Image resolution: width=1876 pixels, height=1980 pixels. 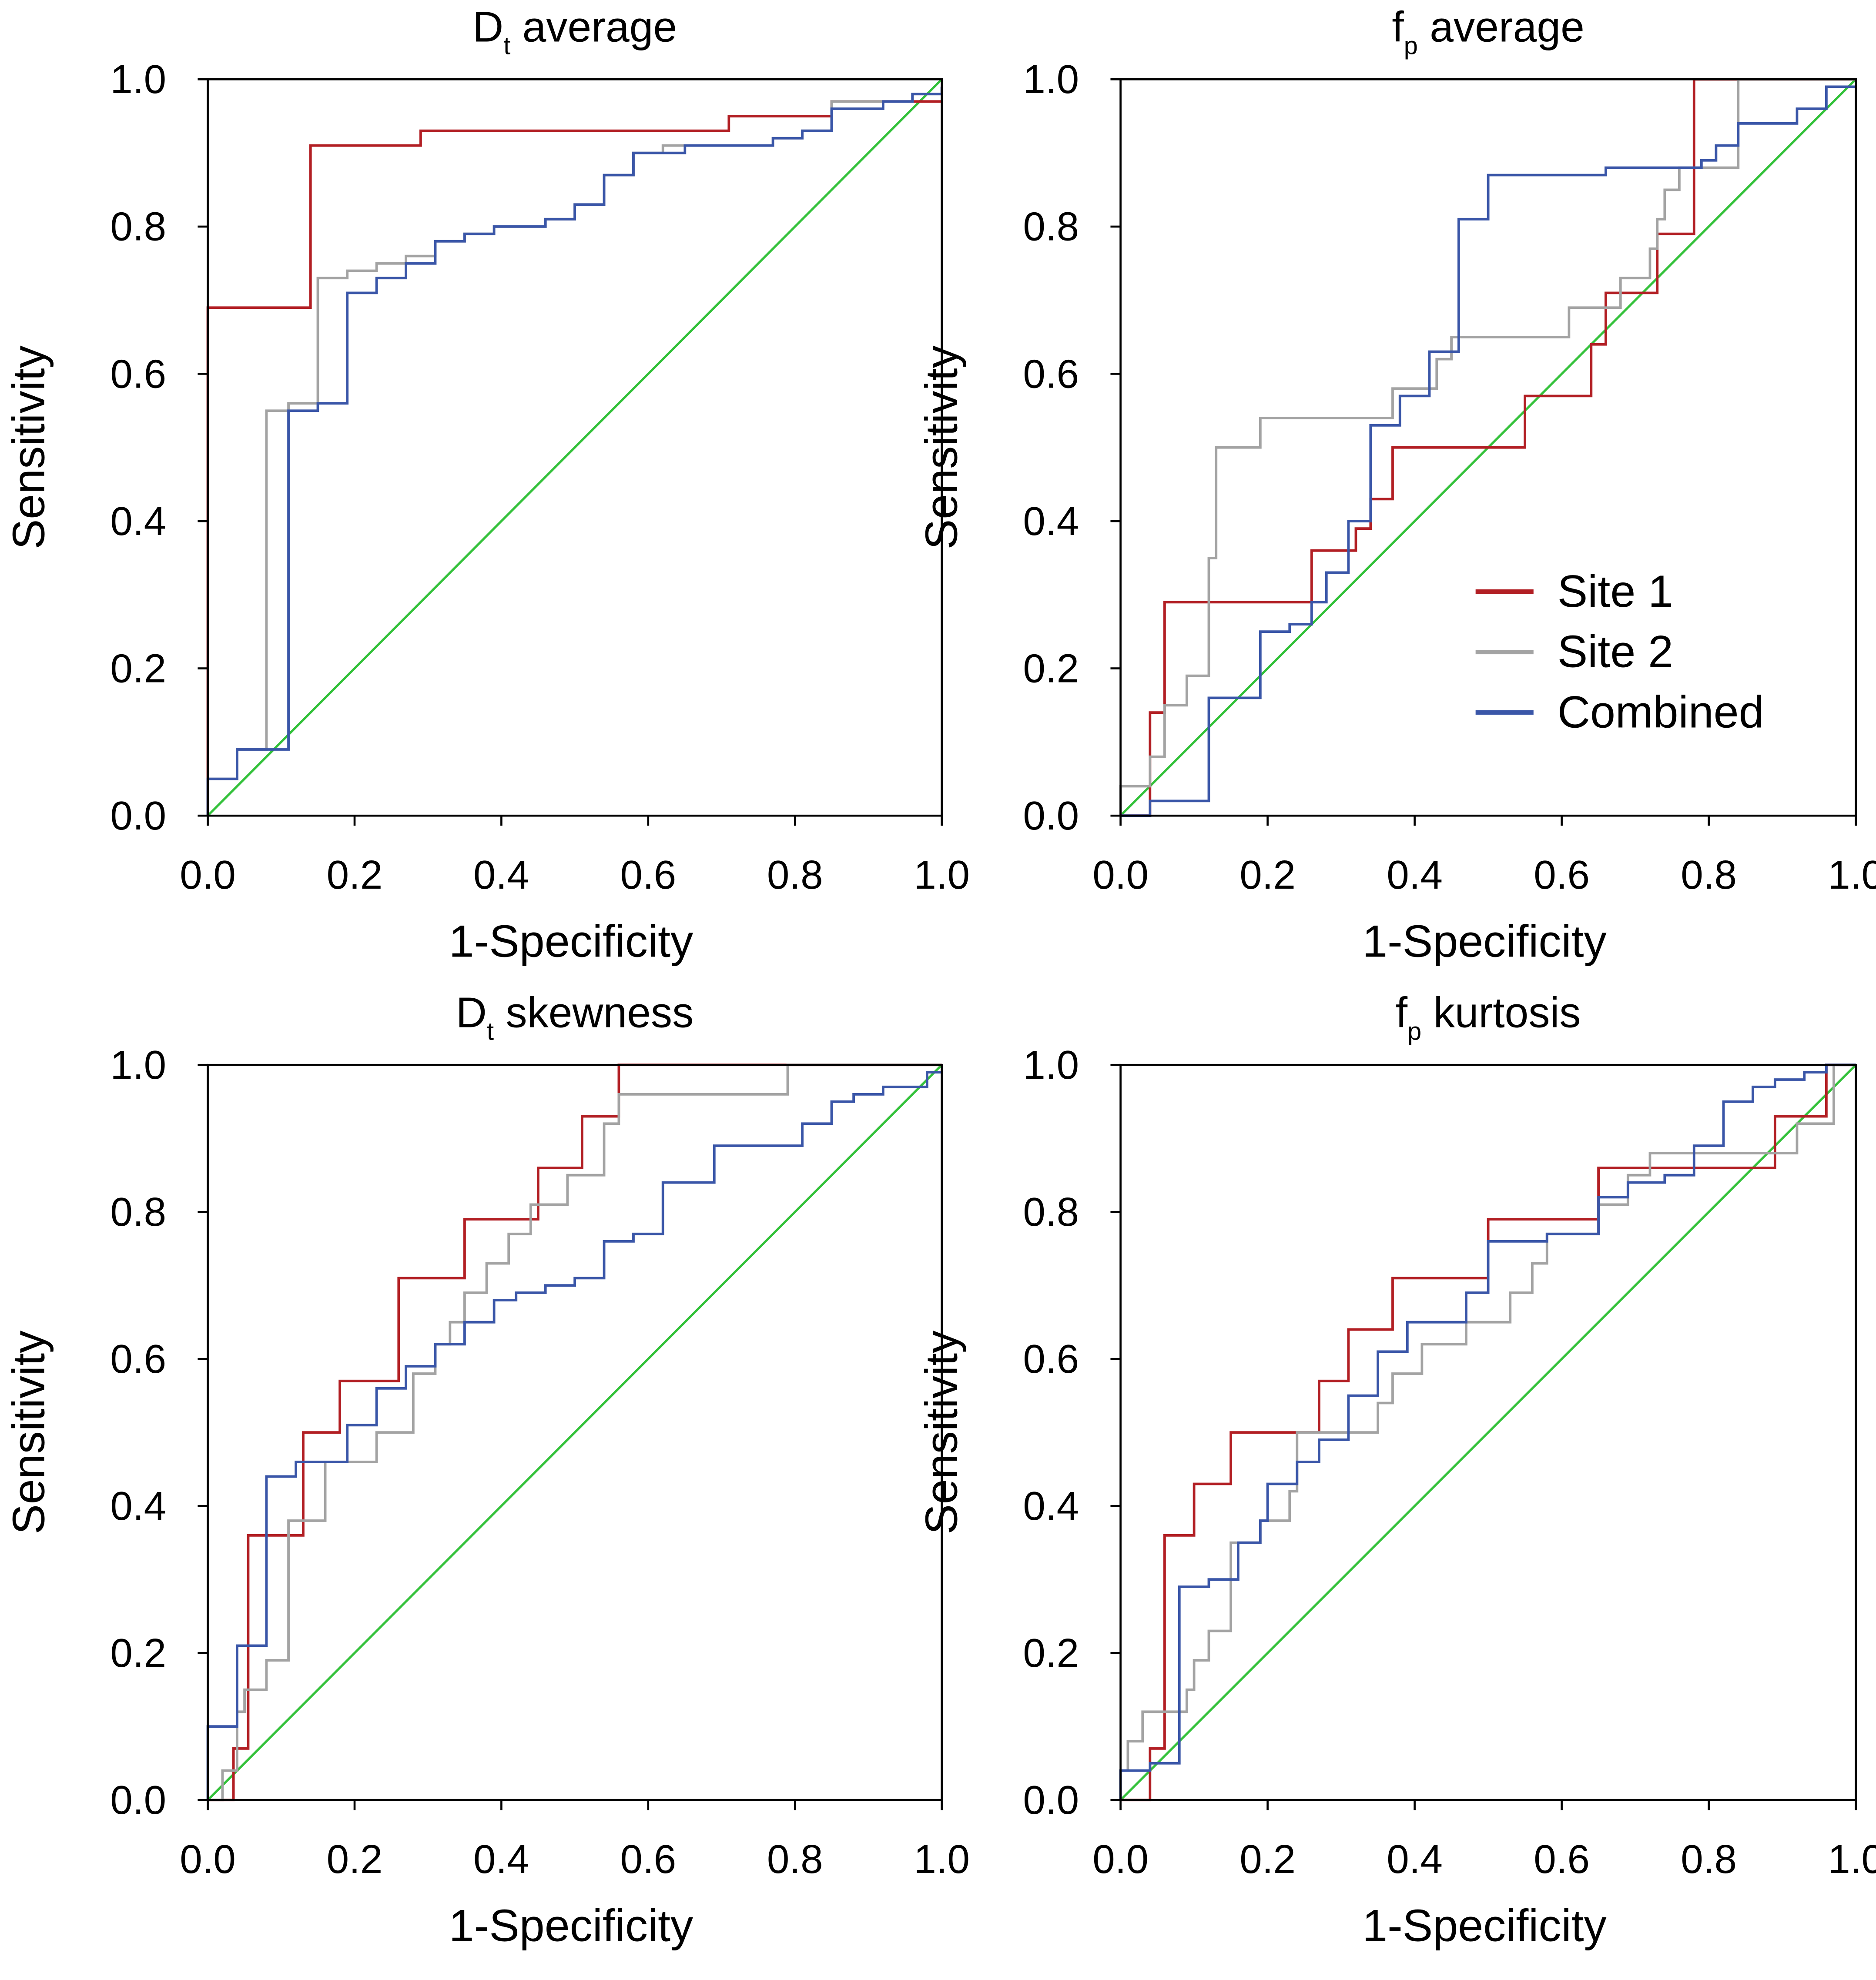 I want to click on legend: Site 1 Site 2 Combined, so click(x=1619, y=652).